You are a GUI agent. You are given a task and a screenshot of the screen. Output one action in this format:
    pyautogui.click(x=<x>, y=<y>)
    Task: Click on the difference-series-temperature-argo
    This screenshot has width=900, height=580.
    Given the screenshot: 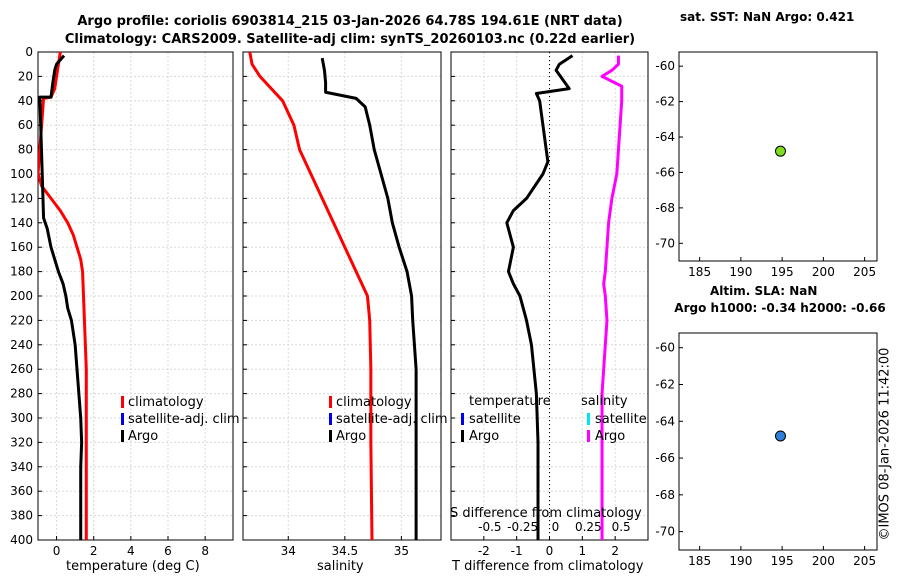 What is the action you would take?
    pyautogui.click(x=539, y=297)
    